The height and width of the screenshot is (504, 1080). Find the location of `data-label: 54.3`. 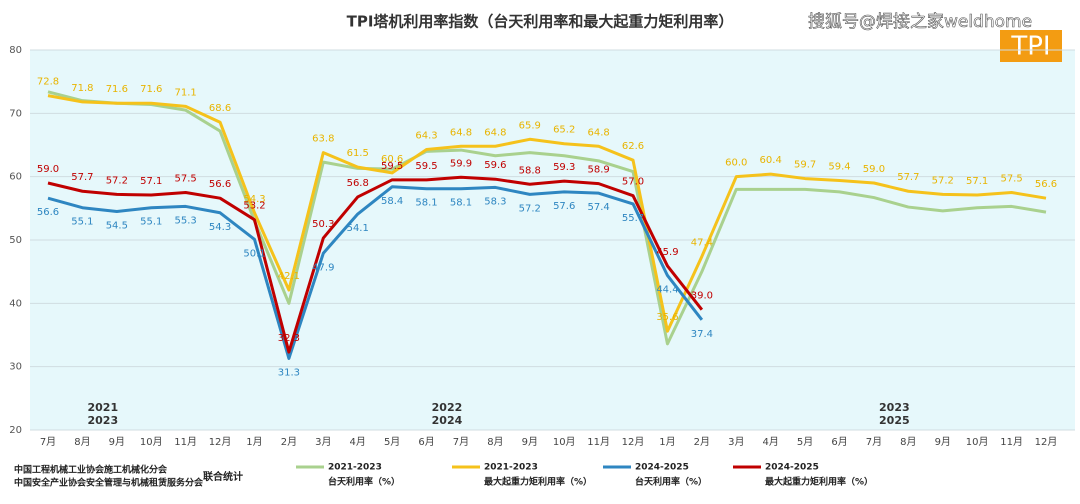

data-label: 54.3 is located at coordinates (254, 199).